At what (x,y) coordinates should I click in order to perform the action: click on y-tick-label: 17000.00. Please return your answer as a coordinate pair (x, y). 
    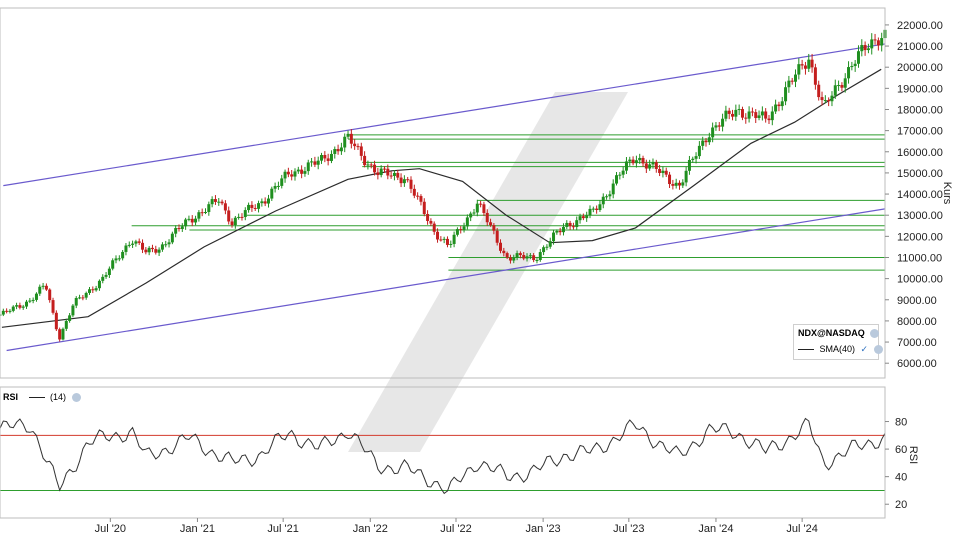
    Looking at the image, I should click on (920, 132).